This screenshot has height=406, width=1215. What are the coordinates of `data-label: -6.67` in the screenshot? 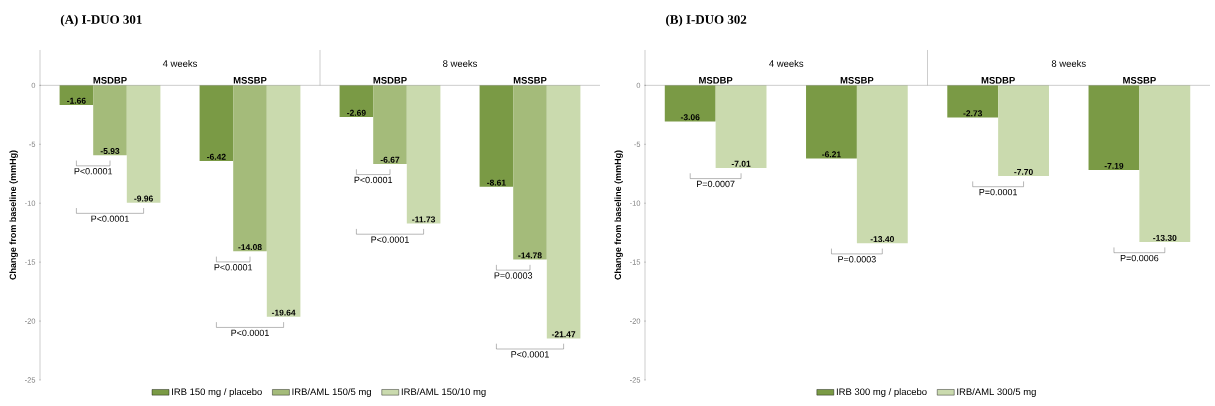 It's located at (390, 159).